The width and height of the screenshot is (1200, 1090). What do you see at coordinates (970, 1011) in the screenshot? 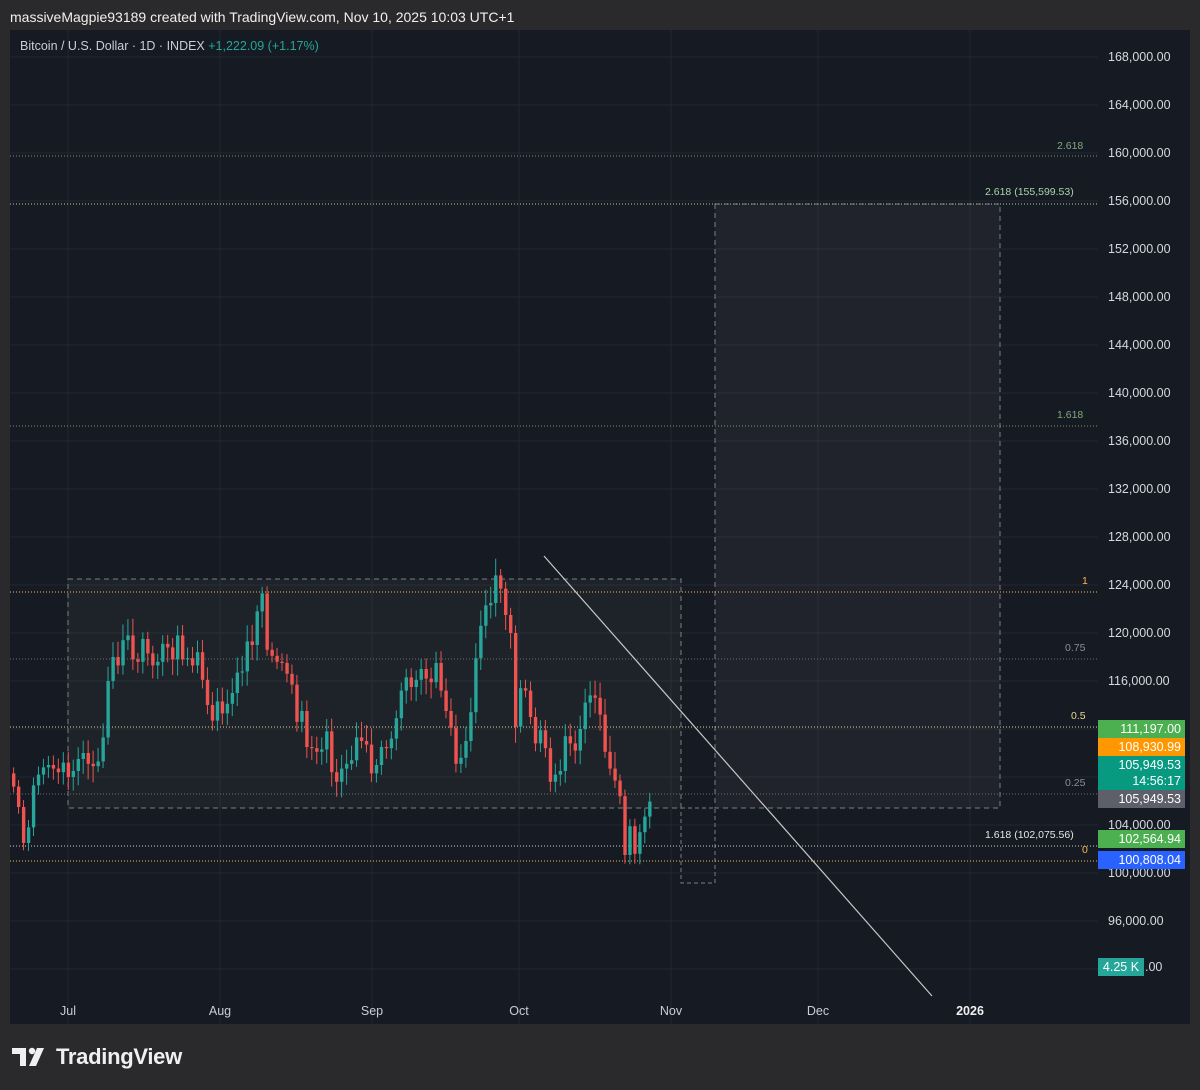
I see `time-label-2026: 2026` at bounding box center [970, 1011].